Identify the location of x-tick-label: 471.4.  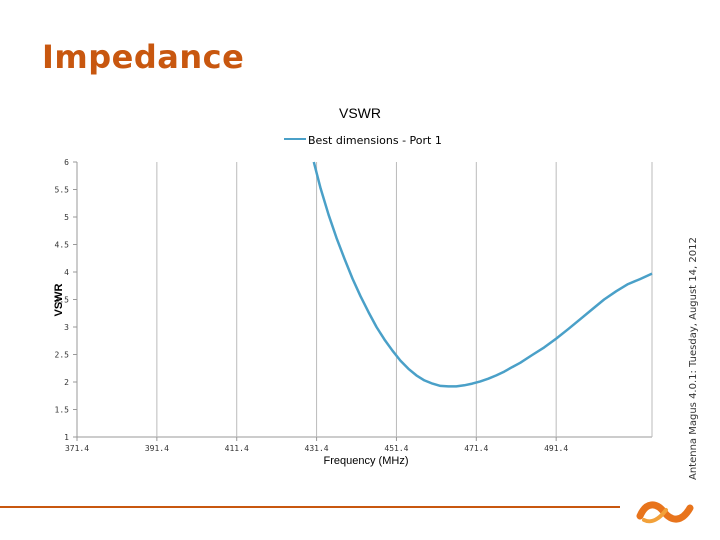
(476, 448).